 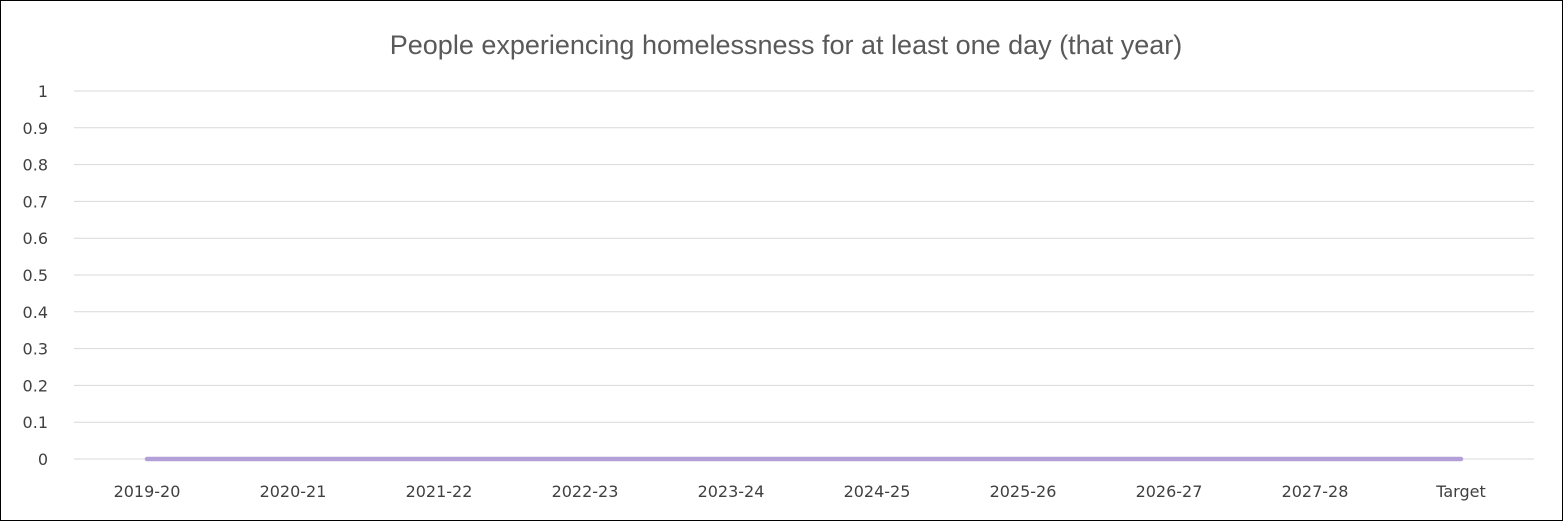 What do you see at coordinates (585, 491) in the screenshot?
I see `x-tick-label: 2022-23` at bounding box center [585, 491].